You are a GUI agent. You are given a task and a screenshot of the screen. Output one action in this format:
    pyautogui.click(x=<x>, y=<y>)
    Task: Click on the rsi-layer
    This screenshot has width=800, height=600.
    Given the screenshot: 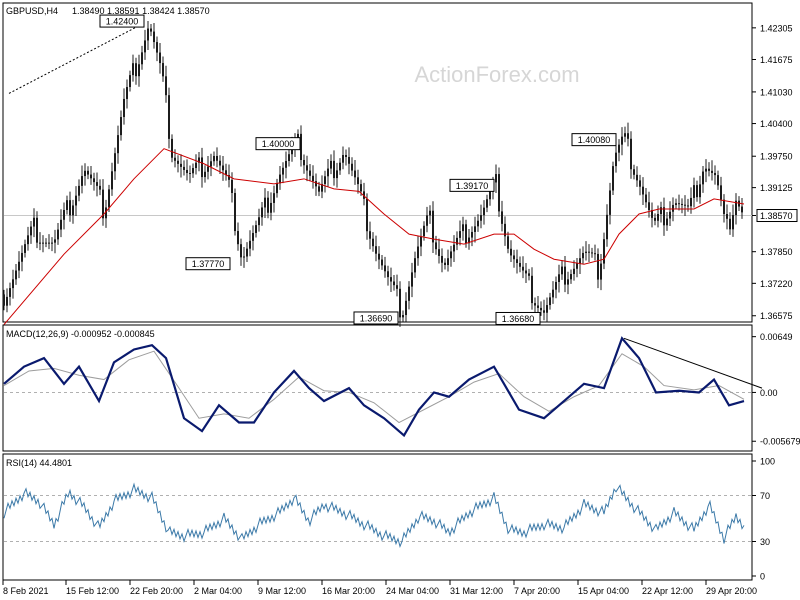 What is the action you would take?
    pyautogui.click(x=377, y=515)
    